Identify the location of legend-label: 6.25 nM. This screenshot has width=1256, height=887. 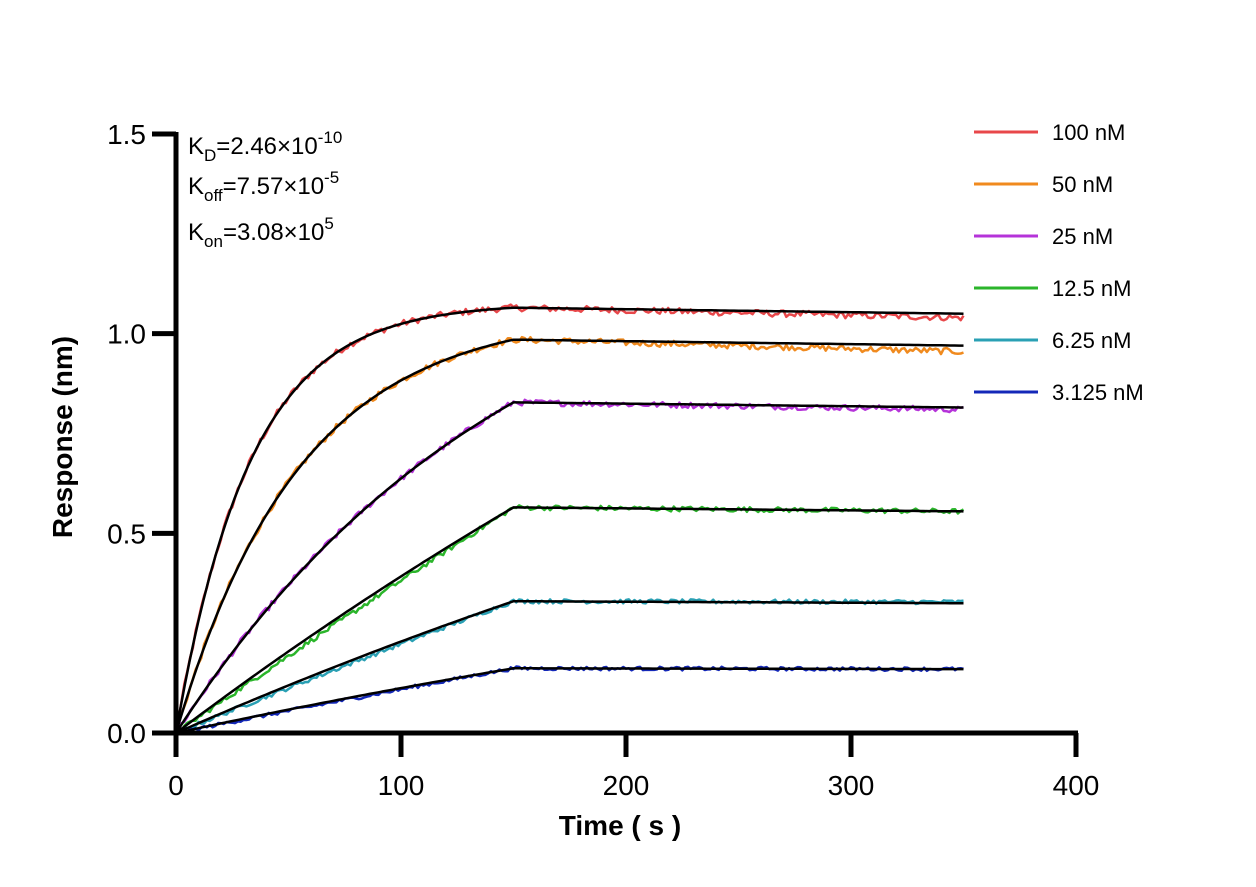
(1092, 340).